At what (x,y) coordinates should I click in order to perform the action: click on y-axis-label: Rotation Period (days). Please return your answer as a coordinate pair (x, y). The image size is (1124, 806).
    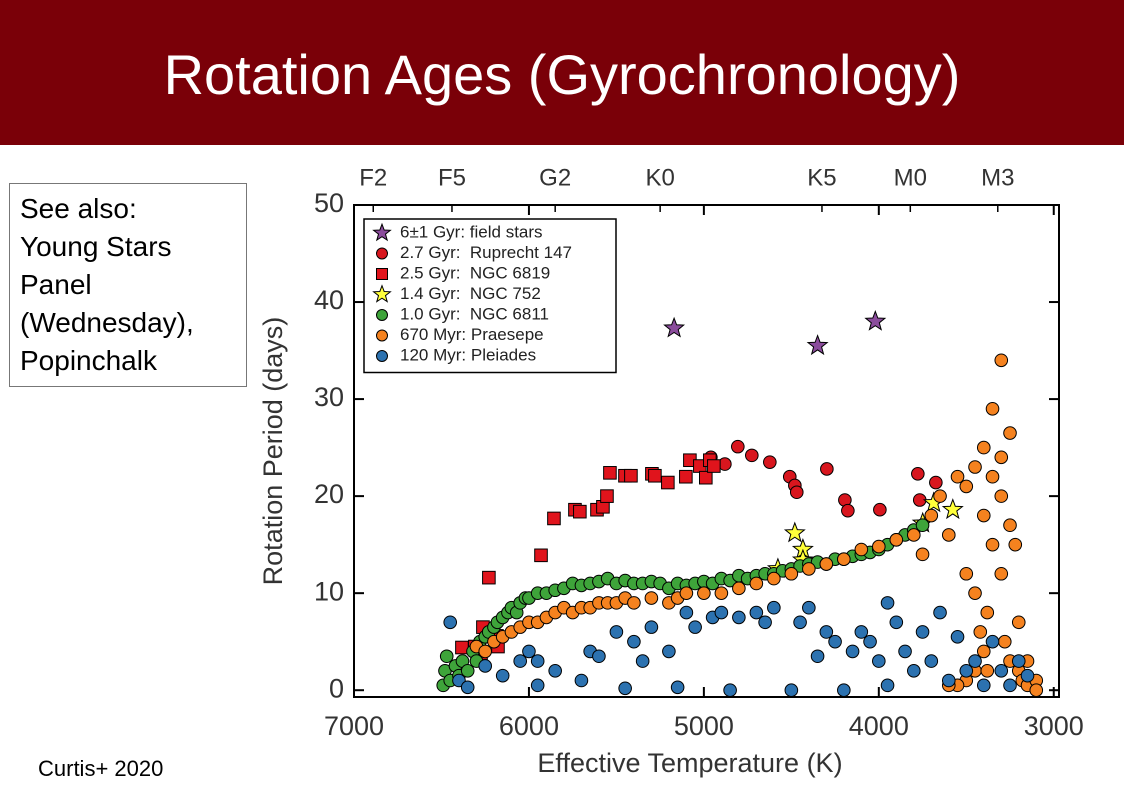
    Looking at the image, I should click on (273, 451).